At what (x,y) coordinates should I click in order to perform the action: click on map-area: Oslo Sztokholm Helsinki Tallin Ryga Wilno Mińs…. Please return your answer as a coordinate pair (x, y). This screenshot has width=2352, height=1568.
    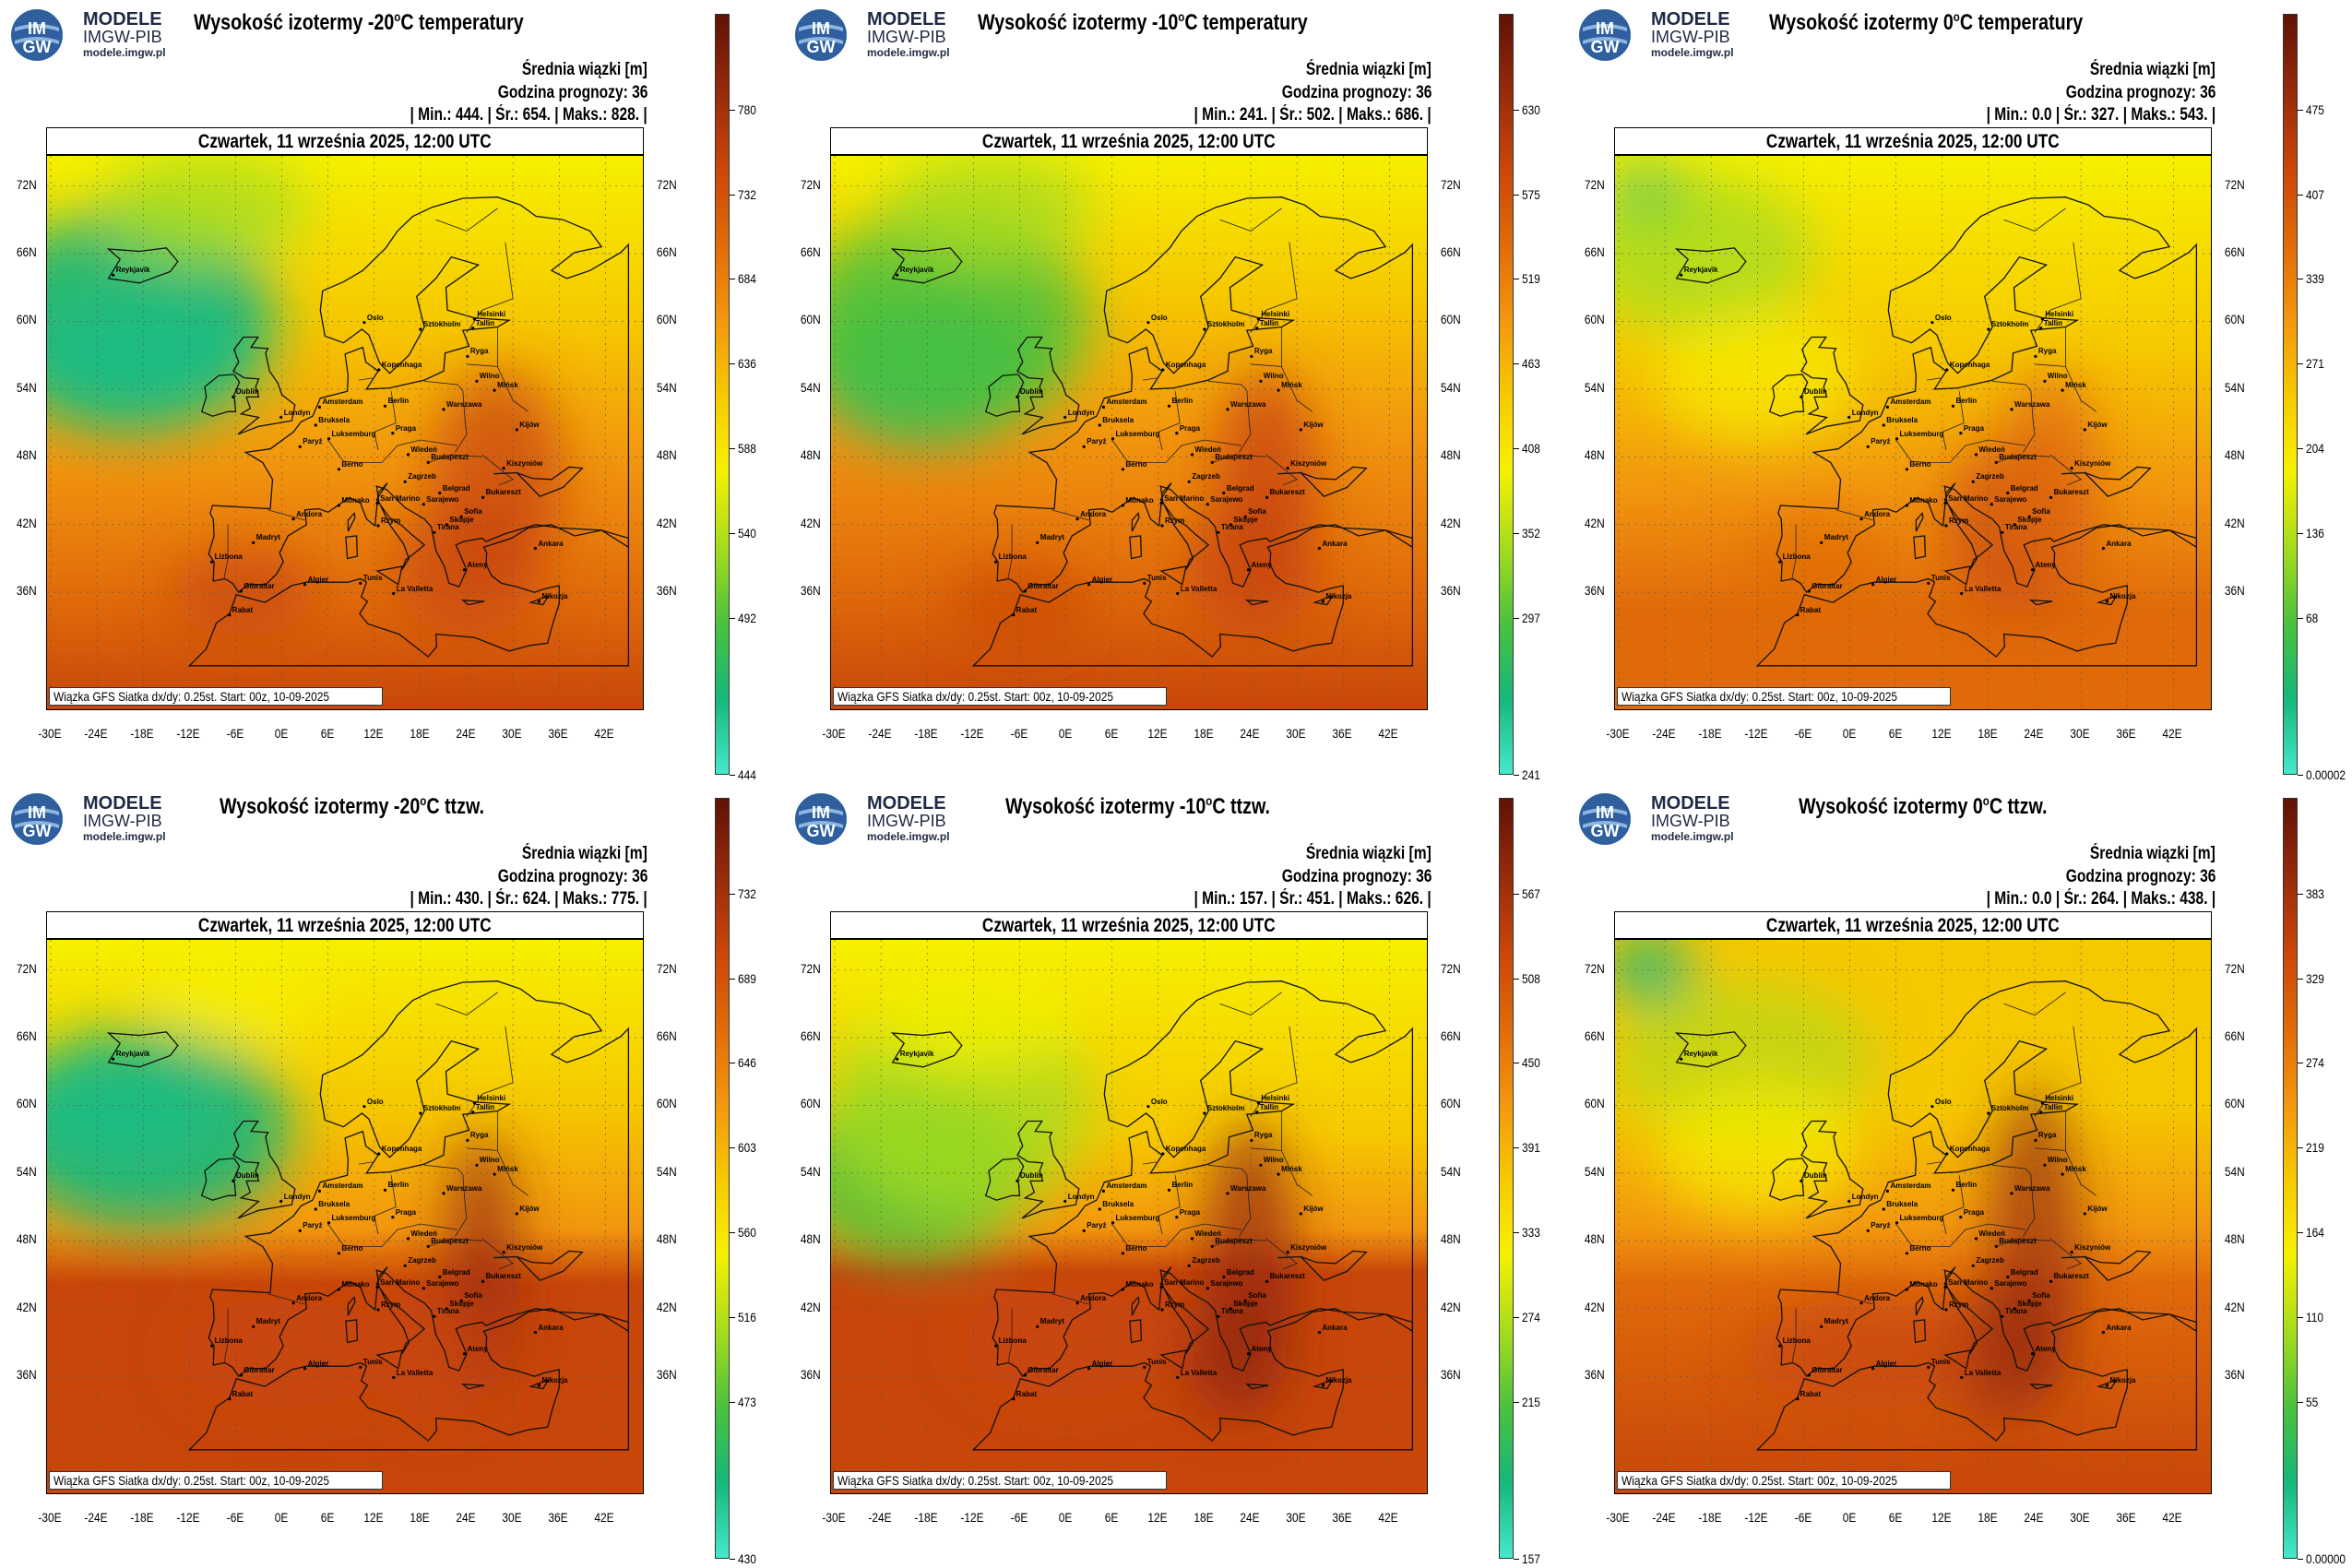
    Looking at the image, I should click on (1913, 432).